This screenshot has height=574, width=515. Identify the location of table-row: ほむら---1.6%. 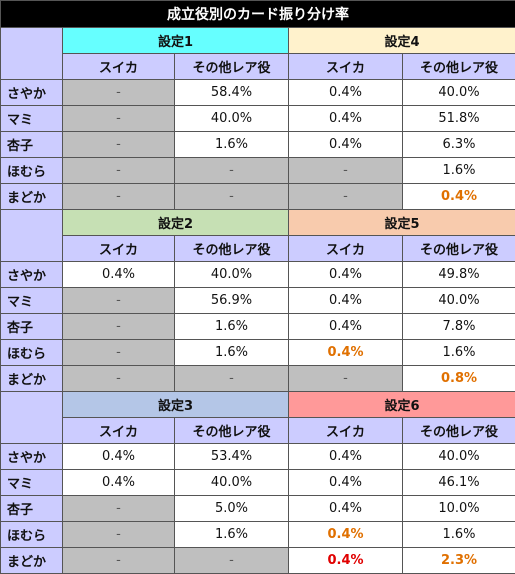
(258, 171).